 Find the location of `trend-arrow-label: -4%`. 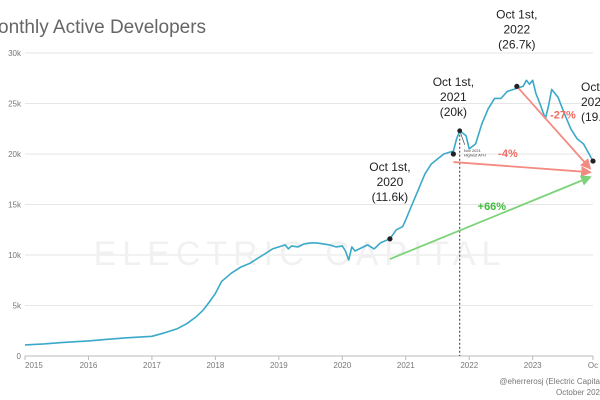

trend-arrow-label: -4% is located at coordinates (508, 154).